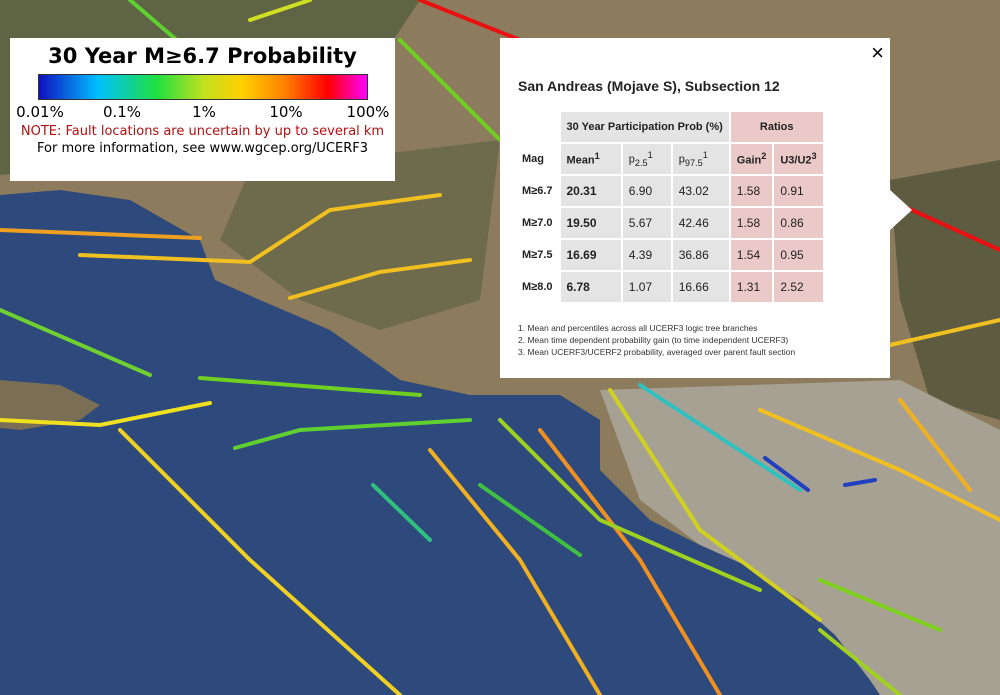  I want to click on table-cell: 16.66, so click(700, 287).